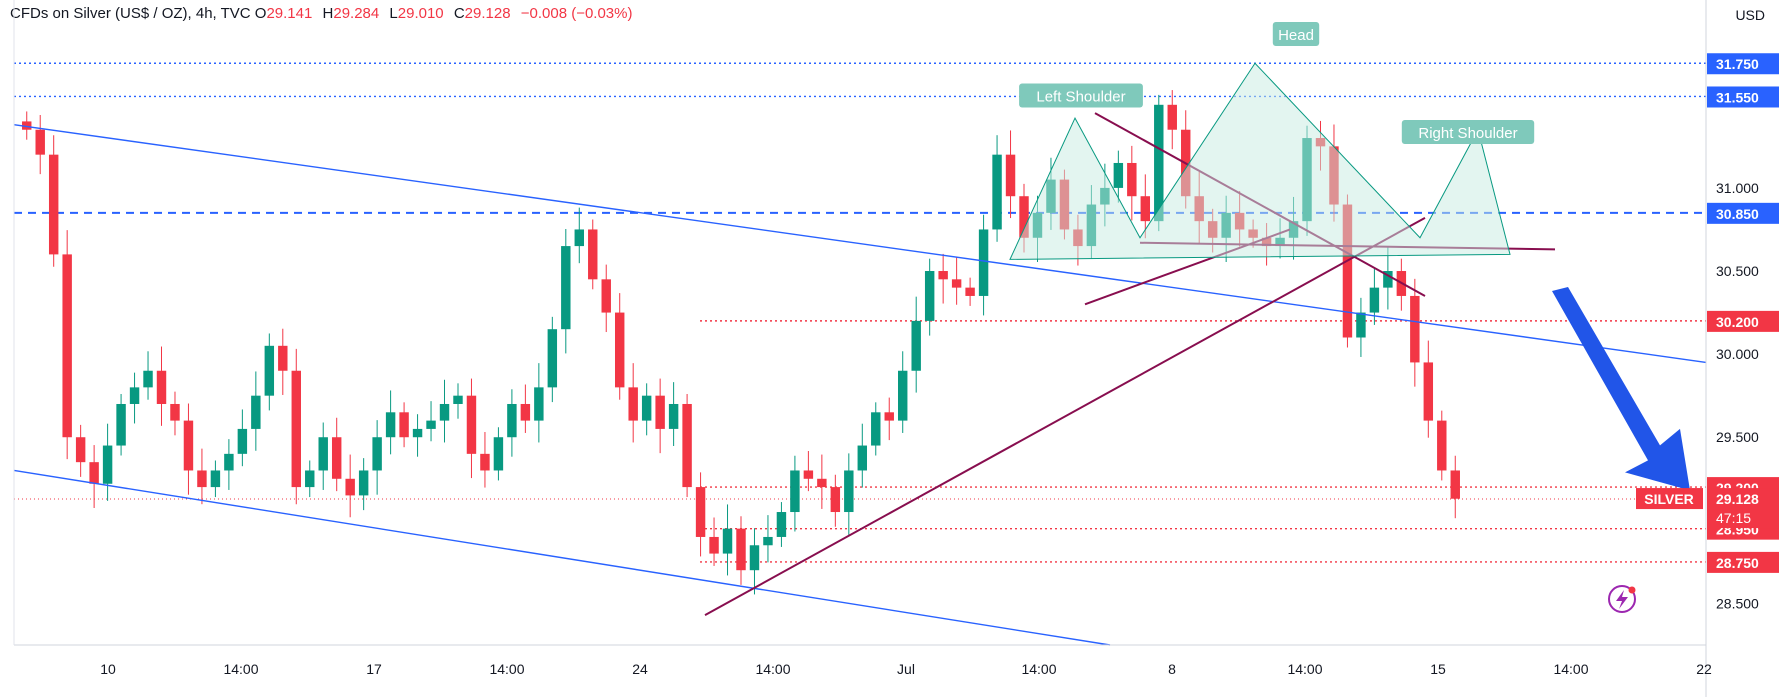 The image size is (1779, 697). Describe the element at coordinates (1737, 437) in the screenshot. I see `y-tick-label: 29.500` at that location.